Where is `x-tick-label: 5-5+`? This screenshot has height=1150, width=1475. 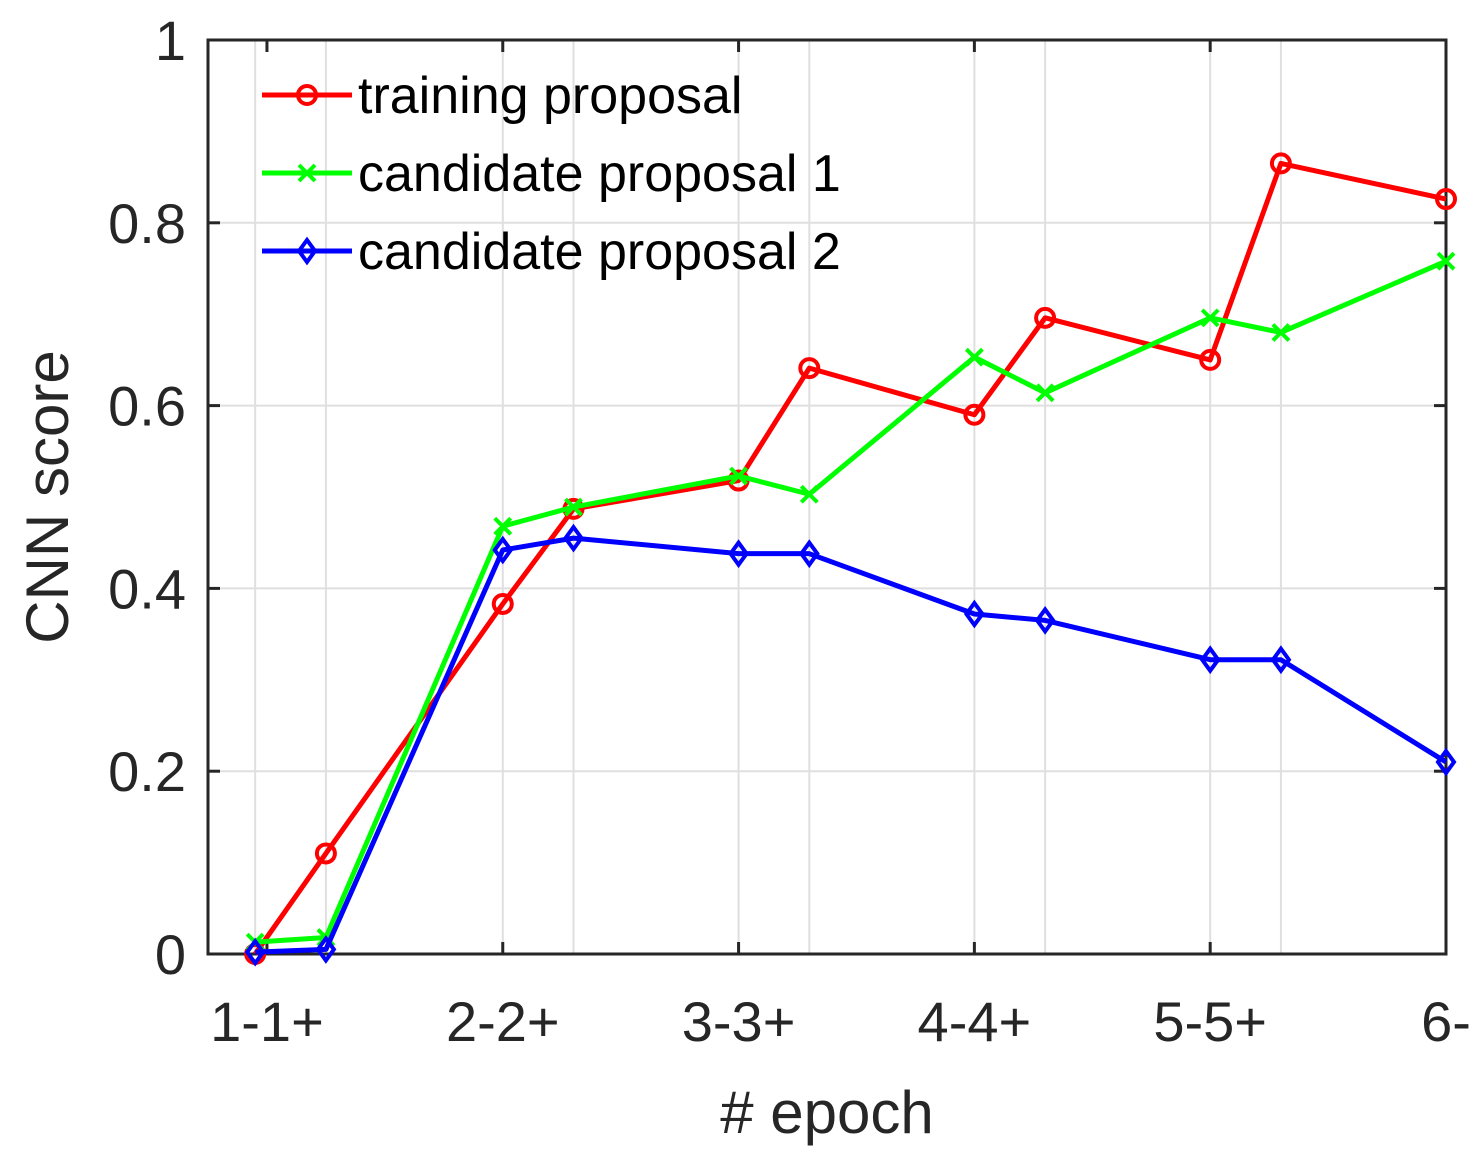 x-tick-label: 5-5+ is located at coordinates (1210, 1021).